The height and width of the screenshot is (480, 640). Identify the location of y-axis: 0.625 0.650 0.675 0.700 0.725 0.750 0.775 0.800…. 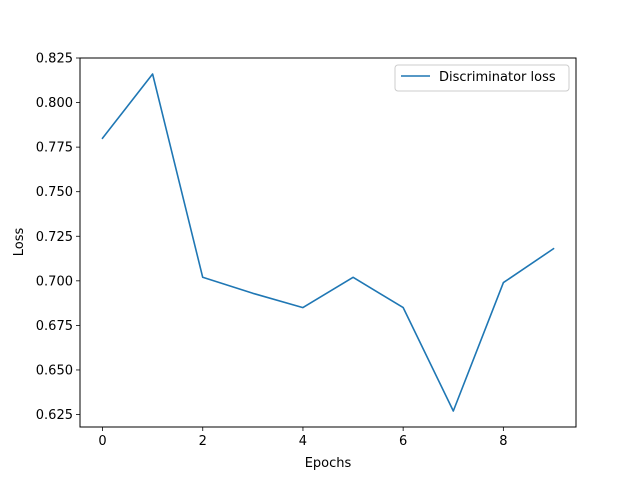
(58, 237).